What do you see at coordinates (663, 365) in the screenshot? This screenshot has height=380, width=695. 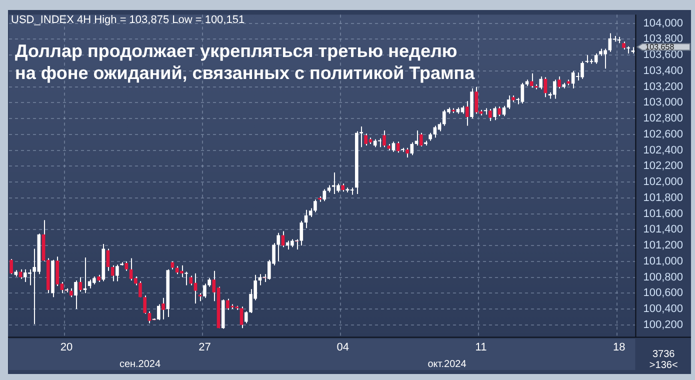 I see `text: >136<` at bounding box center [663, 365].